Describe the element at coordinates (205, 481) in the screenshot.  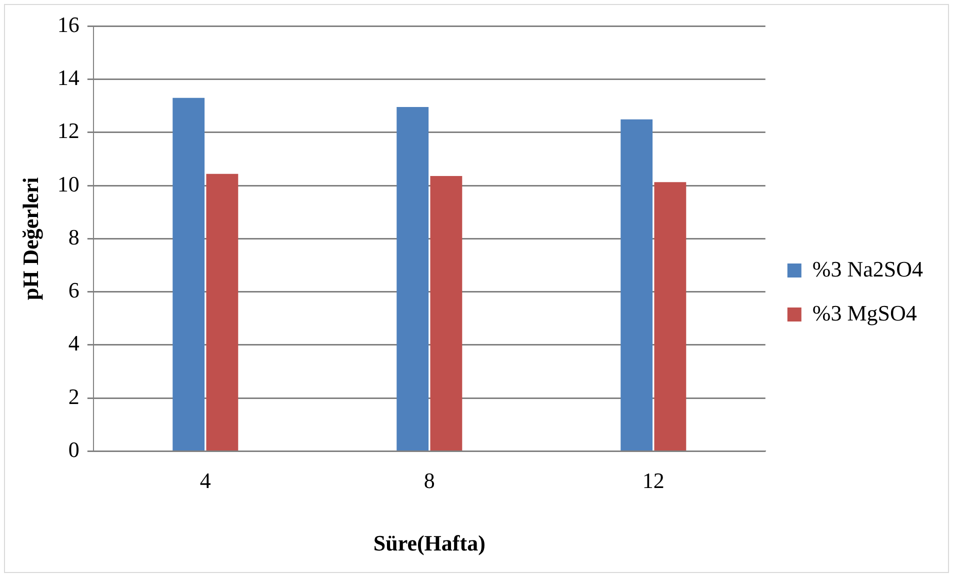
I see `x-tick-label: 4` at that location.